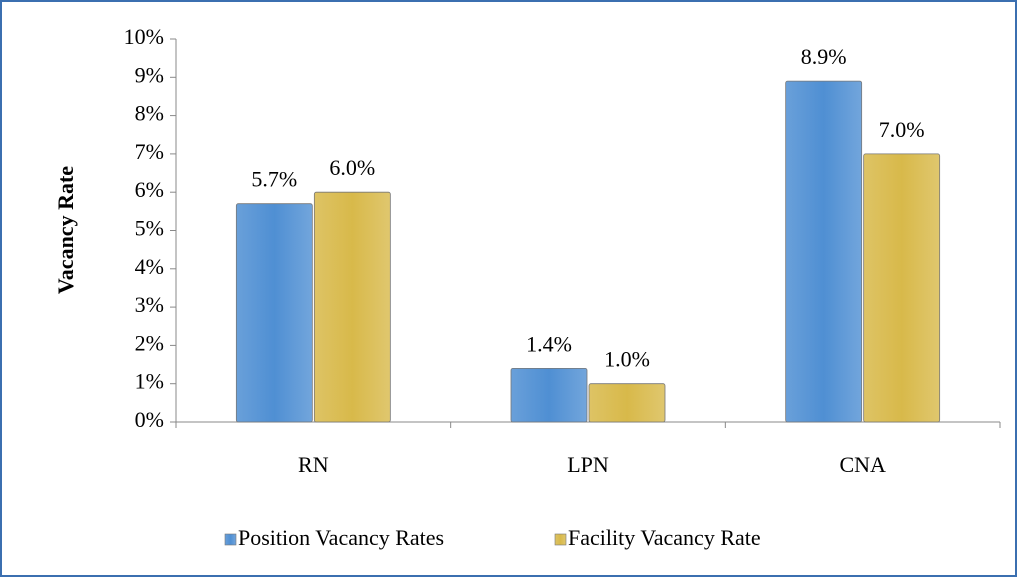 The image size is (1017, 577). What do you see at coordinates (824, 56) in the screenshot?
I see `data-label: 8.9%` at bounding box center [824, 56].